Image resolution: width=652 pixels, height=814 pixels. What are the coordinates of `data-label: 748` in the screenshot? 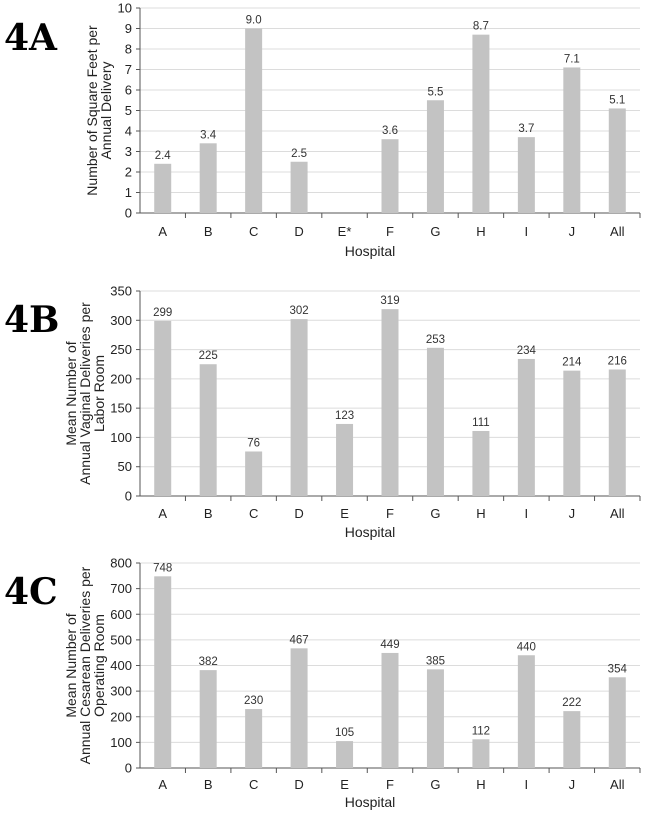 It's located at (162, 568).